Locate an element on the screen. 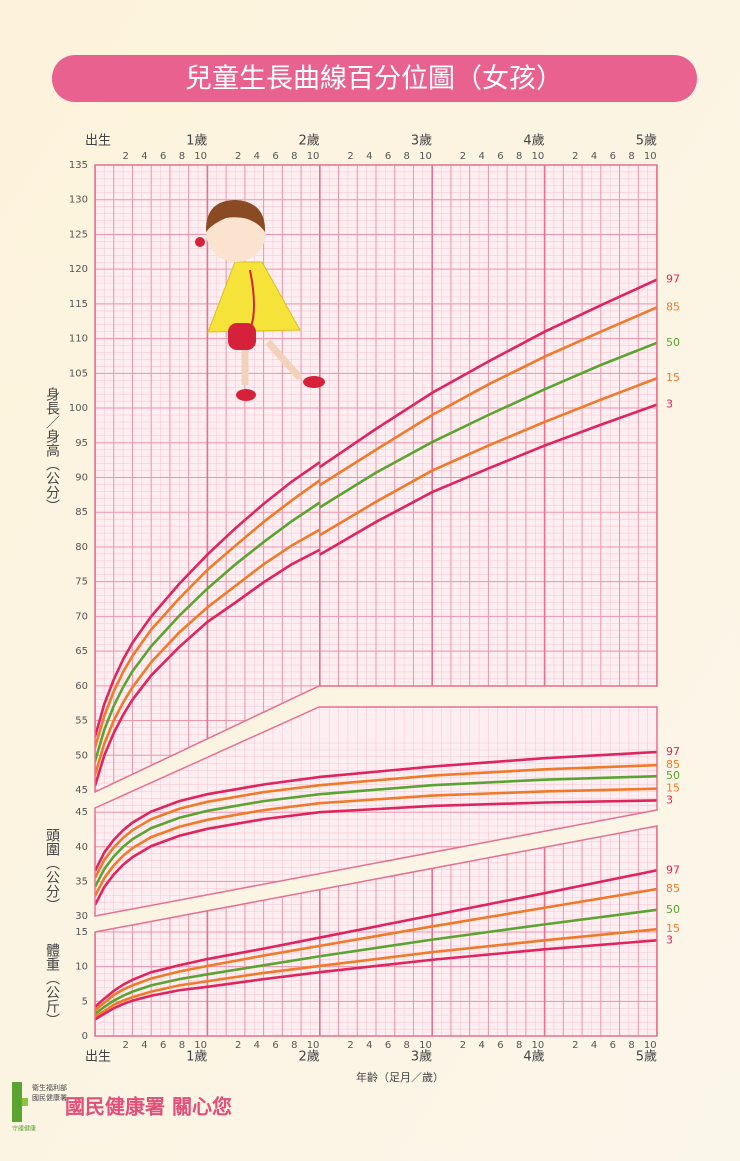 The height and width of the screenshot is (1161, 740). y-tick-label: 65 is located at coordinates (81, 651).